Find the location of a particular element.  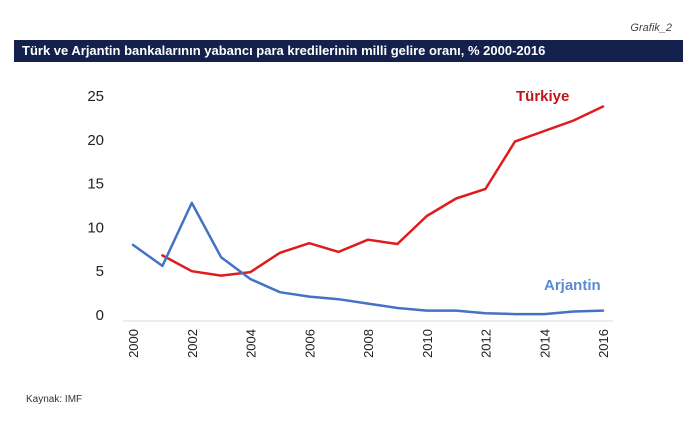

x-tick-label: 2004 is located at coordinates (251, 343).